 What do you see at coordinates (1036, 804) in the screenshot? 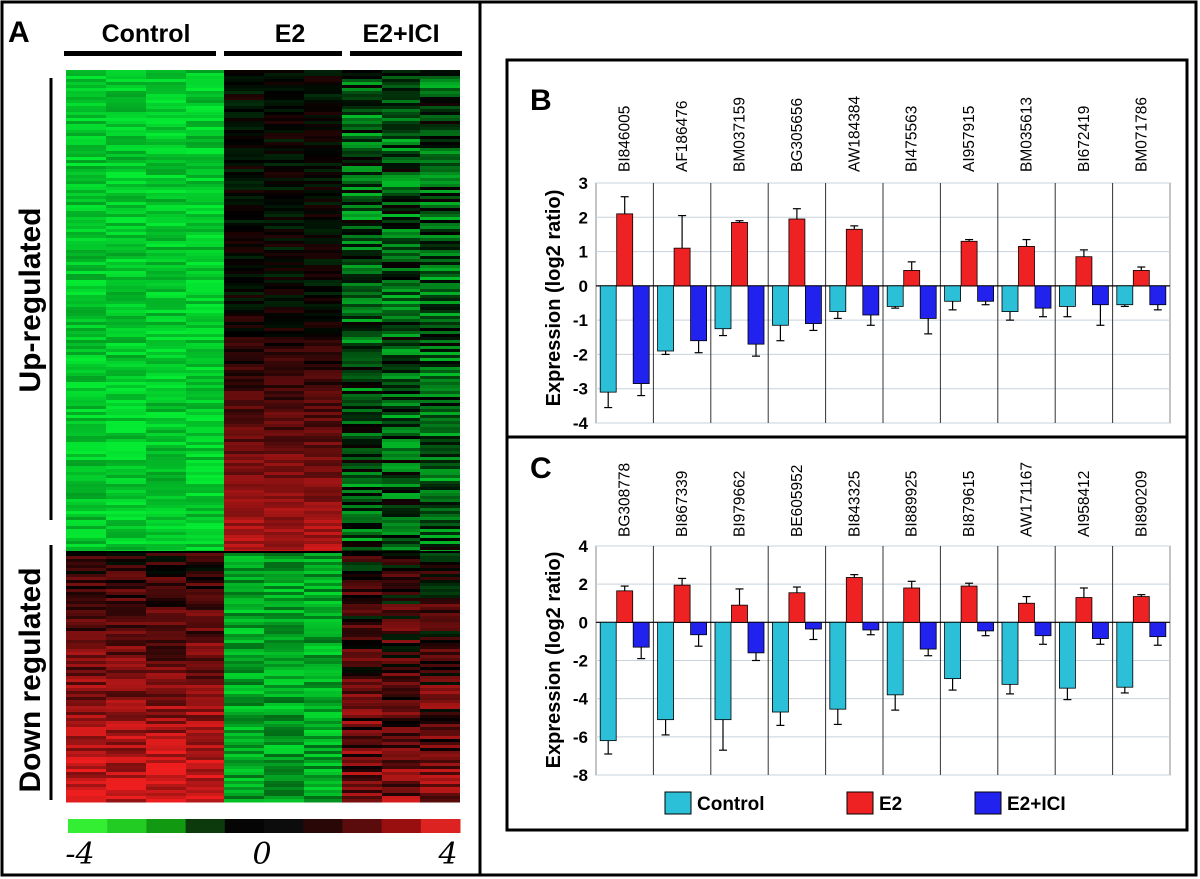
I see `legend-e2ici-label: E2+ICI` at bounding box center [1036, 804].